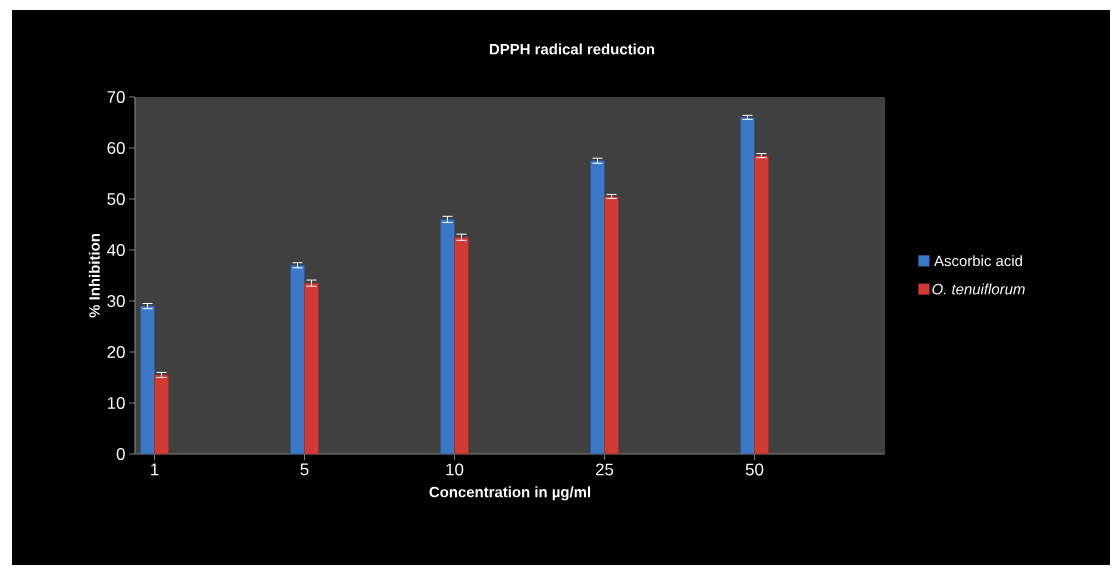  What do you see at coordinates (455, 469) in the screenshot?
I see `x-tick-label: 10` at bounding box center [455, 469].